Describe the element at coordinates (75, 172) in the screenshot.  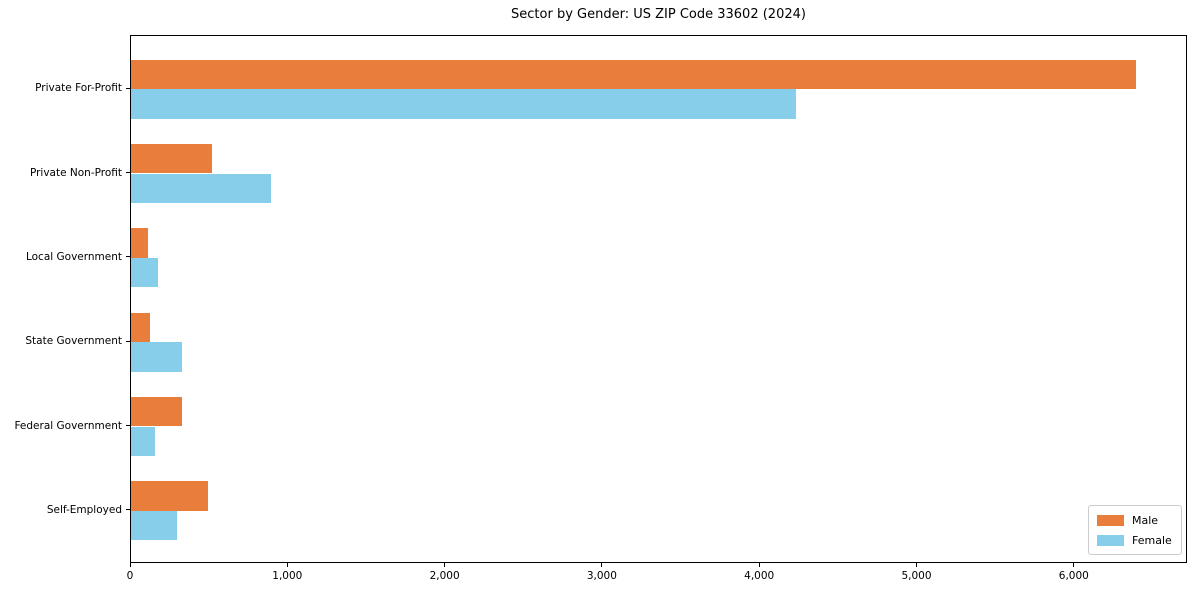
I see `y-tick-label-private-non-profit: Private Non-Profit` at that location.